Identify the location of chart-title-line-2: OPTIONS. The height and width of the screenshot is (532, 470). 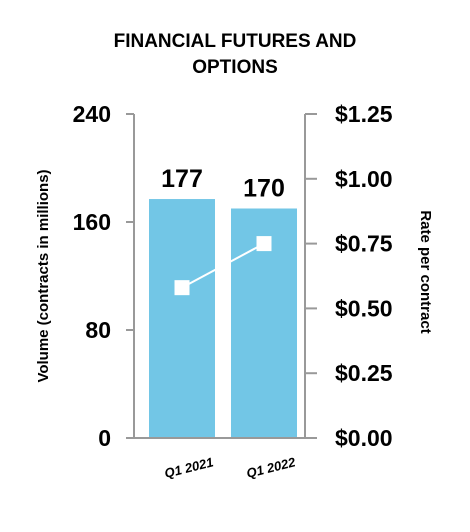
(235, 67).